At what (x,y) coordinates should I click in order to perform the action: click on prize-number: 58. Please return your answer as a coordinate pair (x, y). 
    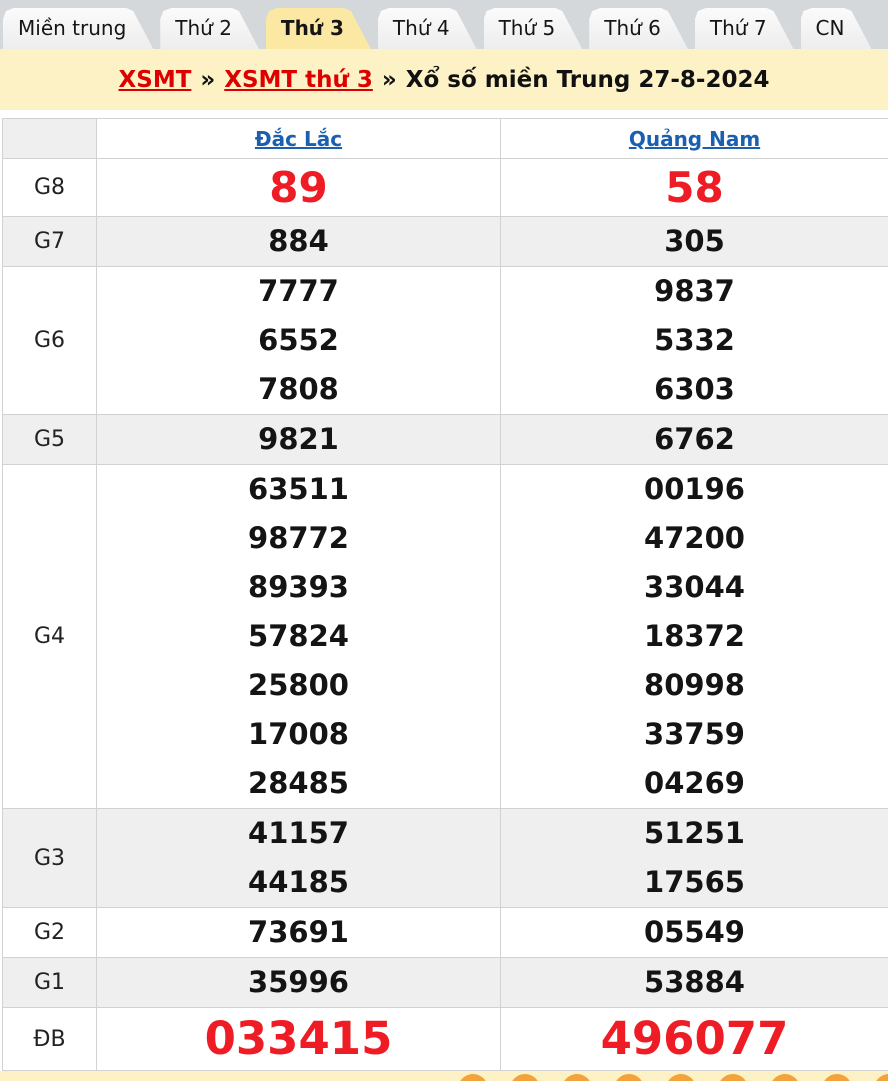
    Looking at the image, I should click on (694, 187).